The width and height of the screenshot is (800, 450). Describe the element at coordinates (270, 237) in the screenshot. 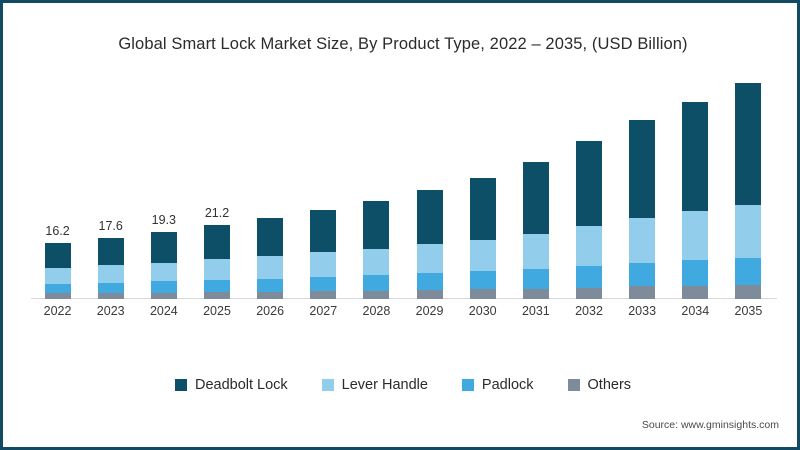

I see `bar-segment-deadbolt-lock-2026` at that location.